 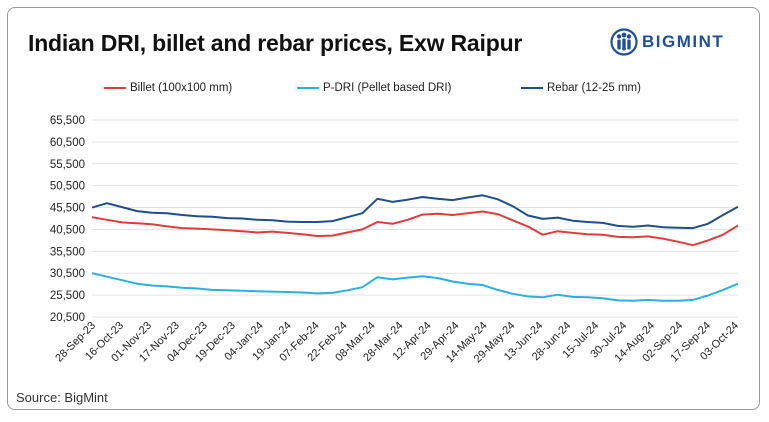 I want to click on legend-swatch-rebar, so click(x=532, y=88).